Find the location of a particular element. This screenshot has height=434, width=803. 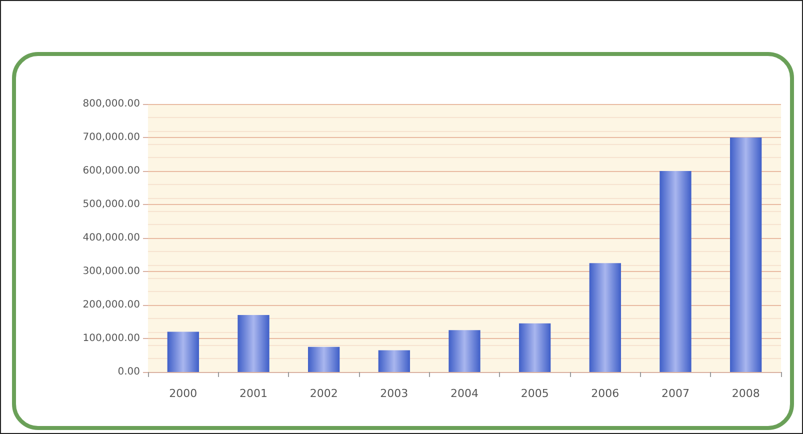

x-tick-label: 2000 is located at coordinates (183, 393).